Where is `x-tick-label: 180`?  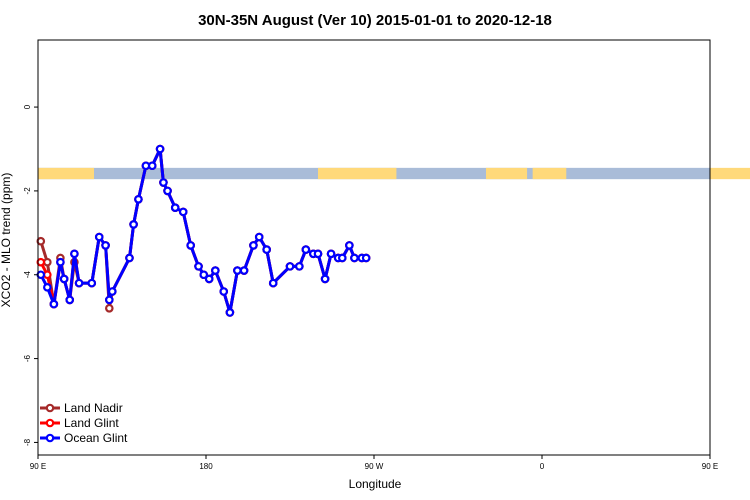
x-tick-label: 180 is located at coordinates (206, 466).